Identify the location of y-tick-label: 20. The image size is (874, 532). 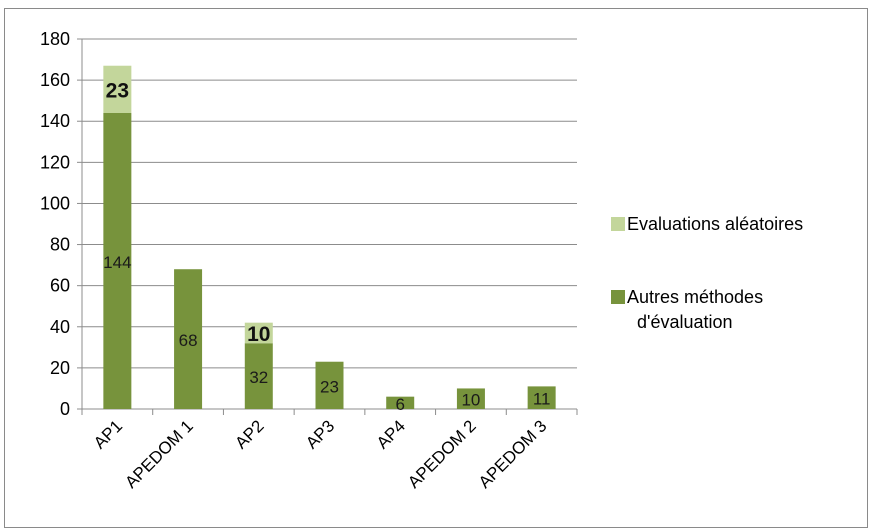
(60, 368).